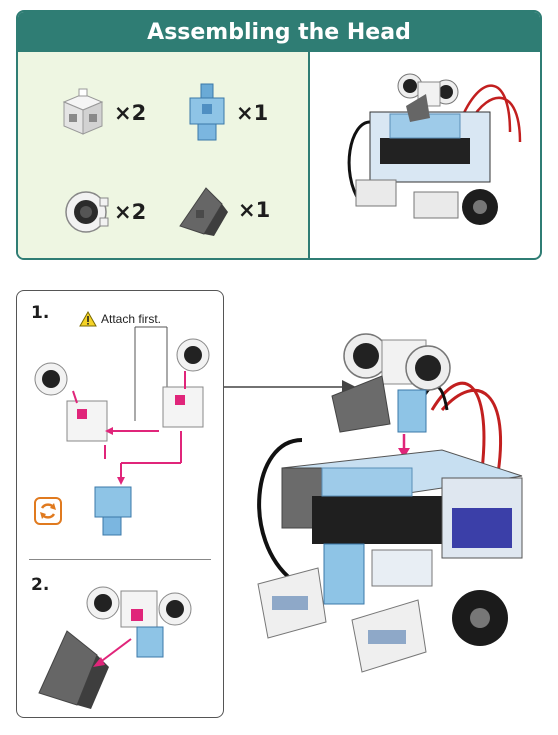  I want to click on parts-list: ×2 ×1 ×2, so click(164, 155).